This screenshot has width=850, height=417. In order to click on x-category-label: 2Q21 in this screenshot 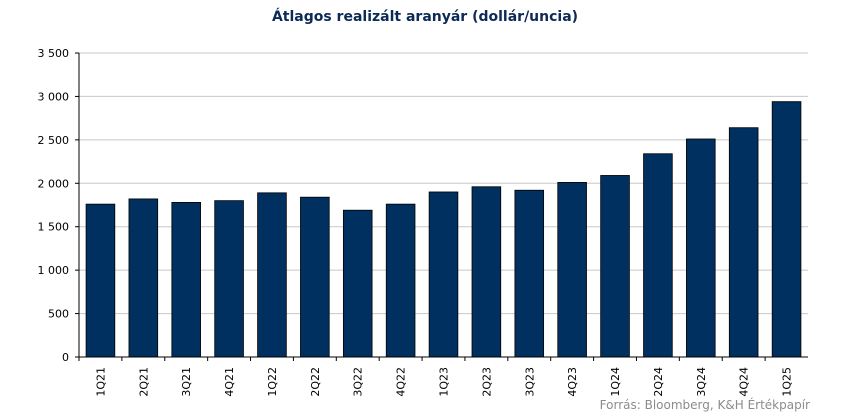, I will do `click(143, 382)`.